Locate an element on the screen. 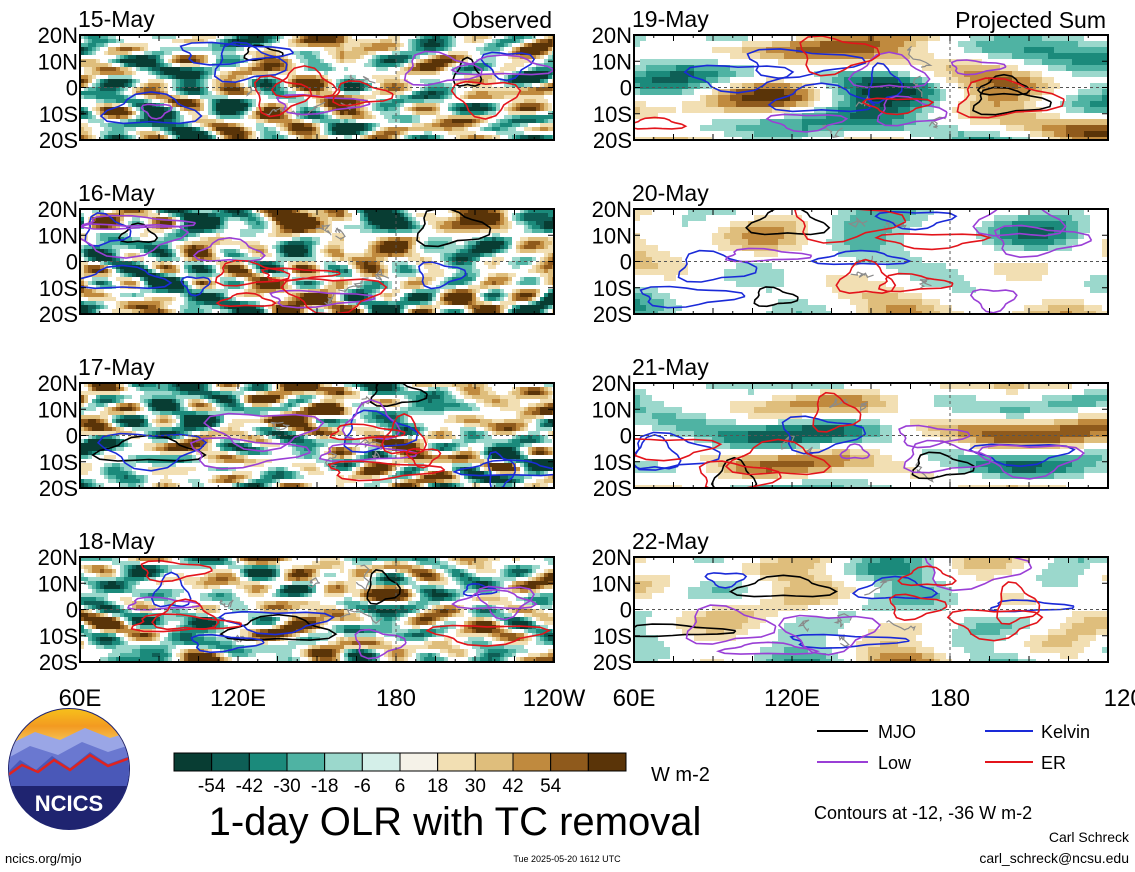 This screenshot has width=1135, height=872. contour-legend: MJO Kelvin Low ER is located at coordinates (953, 747).